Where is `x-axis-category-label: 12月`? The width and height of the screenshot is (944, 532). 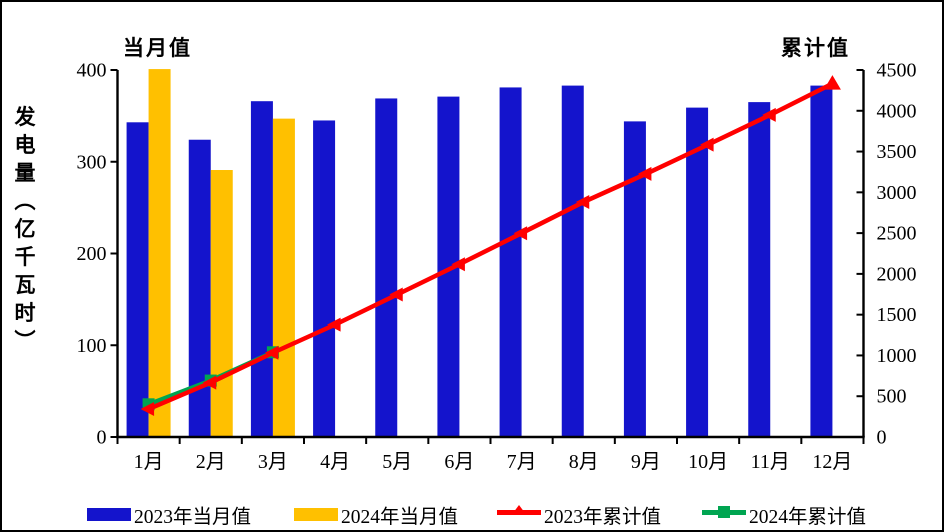 x-axis-category-label: 12月 is located at coordinates (832, 462).